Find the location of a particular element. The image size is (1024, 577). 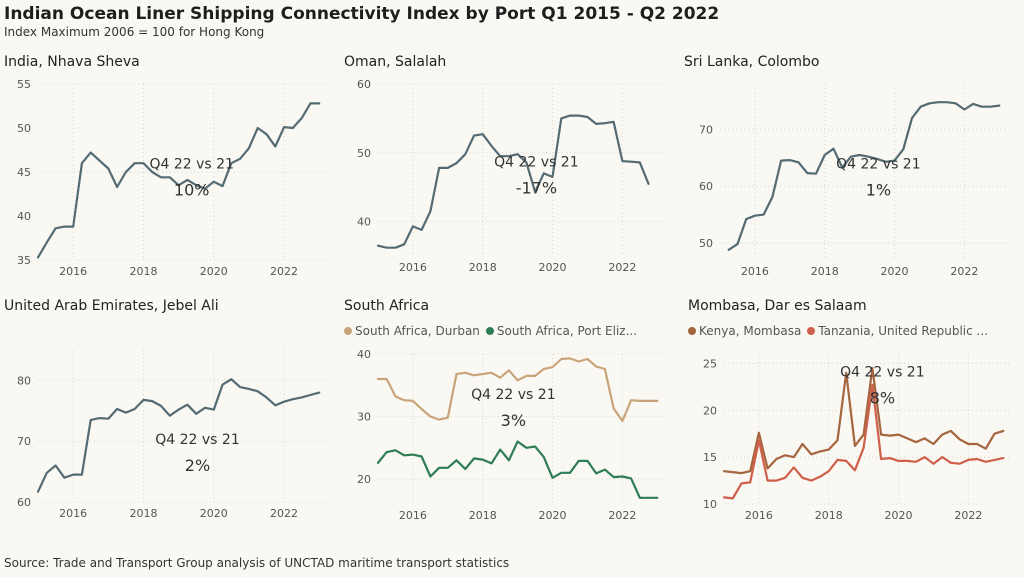

annotation-value: 2% is located at coordinates (197, 465).